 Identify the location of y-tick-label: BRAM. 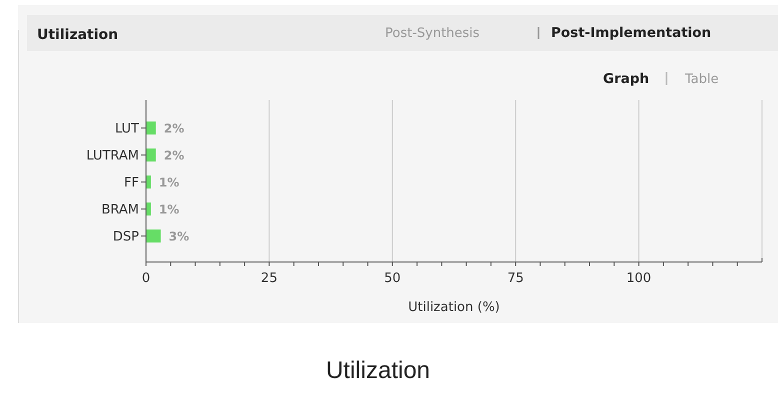
(120, 210).